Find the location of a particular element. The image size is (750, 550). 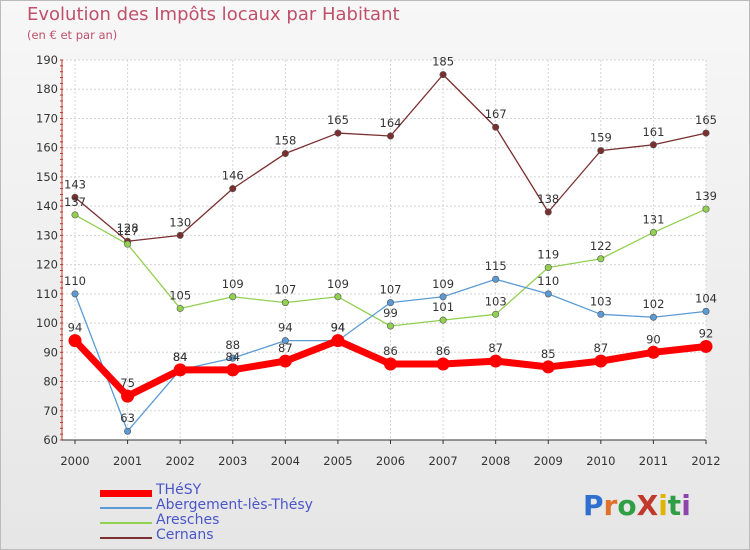

data-label: 88 is located at coordinates (232, 345).